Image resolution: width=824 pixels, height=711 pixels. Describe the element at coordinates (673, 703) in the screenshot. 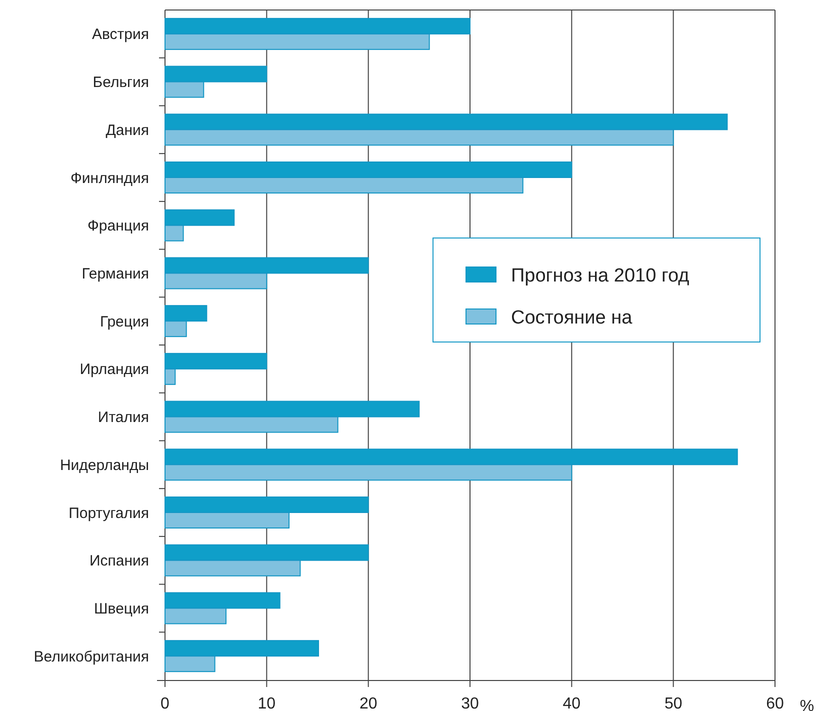

I see `x-tick-label: 50` at that location.